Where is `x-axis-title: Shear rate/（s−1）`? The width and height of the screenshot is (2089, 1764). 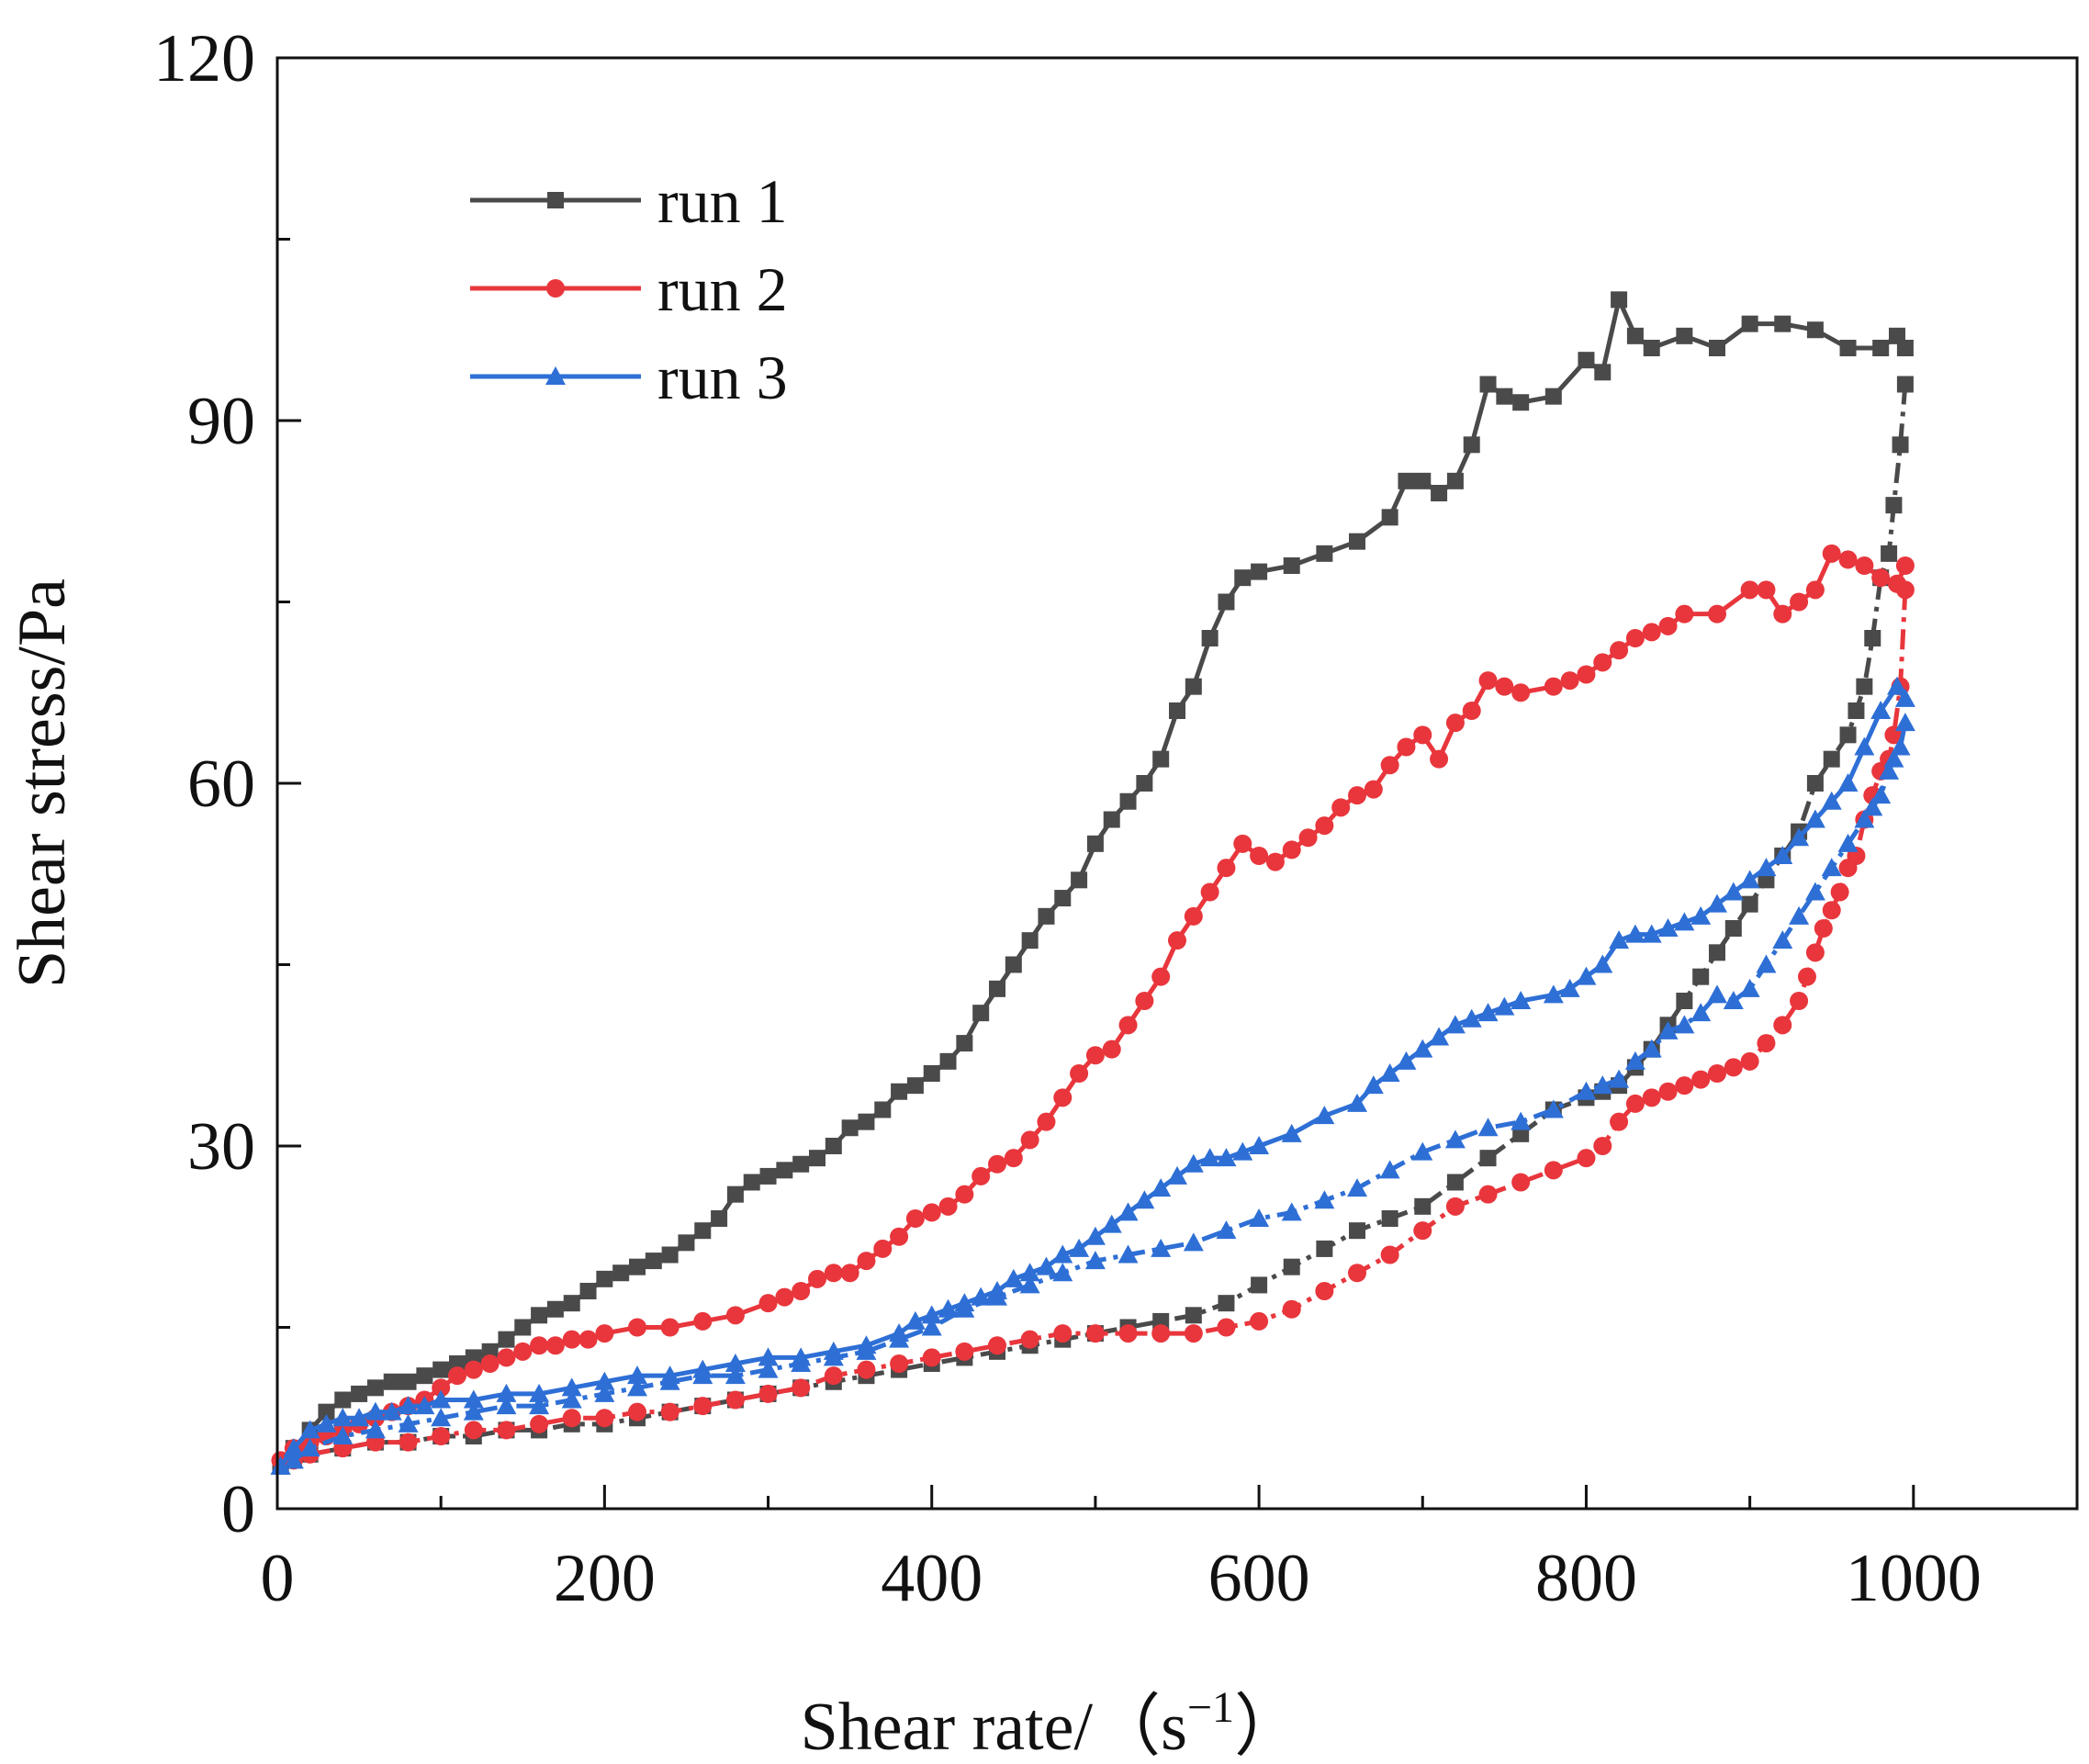 x-axis-title: Shear rate/（s−1） is located at coordinates (1051, 1723).